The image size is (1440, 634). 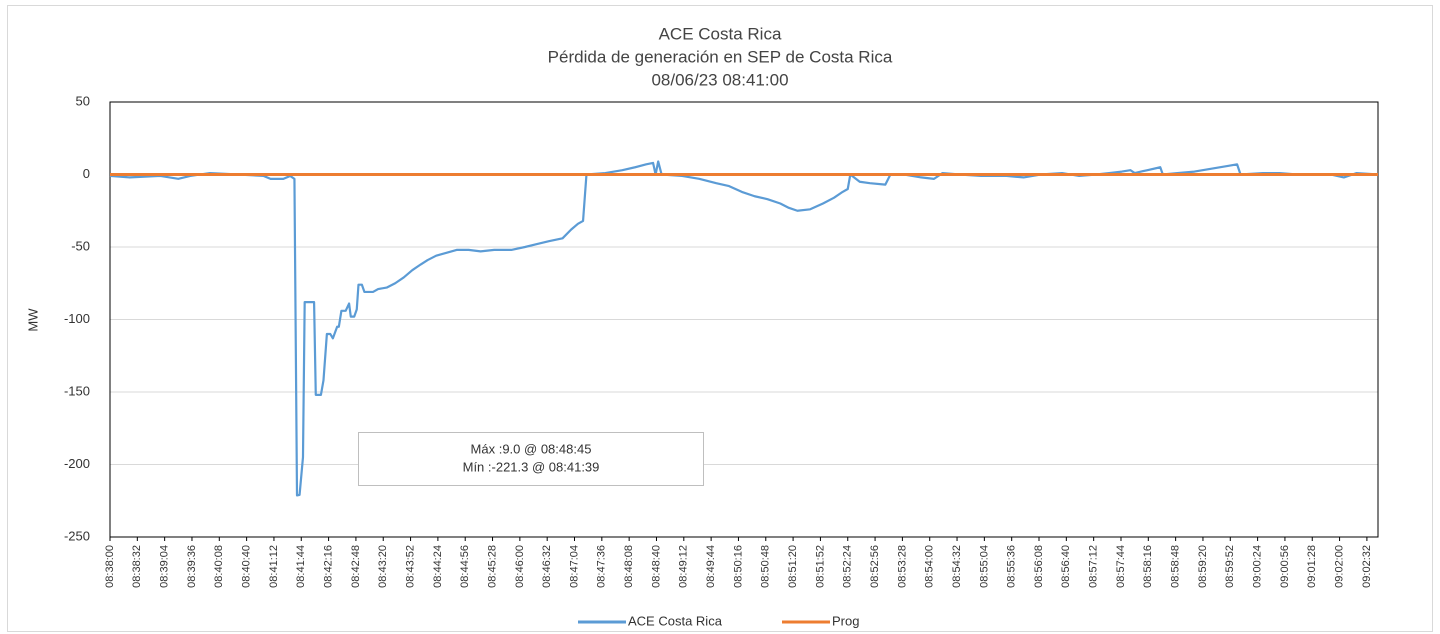 What do you see at coordinates (711, 566) in the screenshot?
I see `x-tick-label: 08:49:44` at bounding box center [711, 566].